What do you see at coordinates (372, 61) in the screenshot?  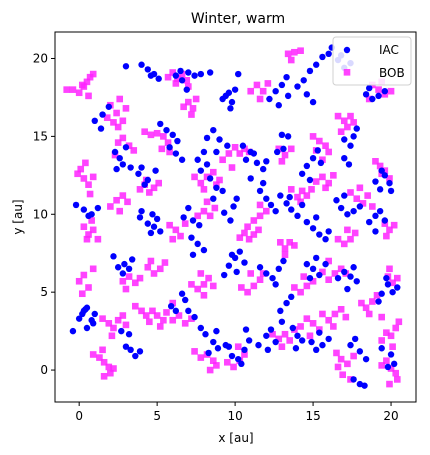 I see `legend: IAC BOB` at bounding box center [372, 61].